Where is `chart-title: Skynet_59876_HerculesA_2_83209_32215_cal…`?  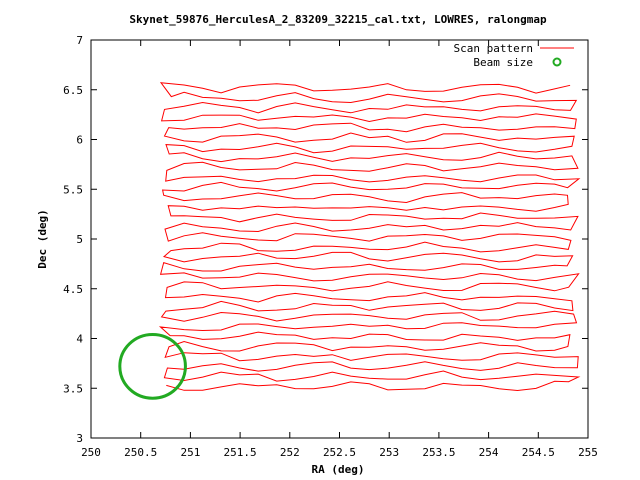 chart-title: Skynet_59876_HerculesA_2_83209_32215_cal… is located at coordinates (338, 19).